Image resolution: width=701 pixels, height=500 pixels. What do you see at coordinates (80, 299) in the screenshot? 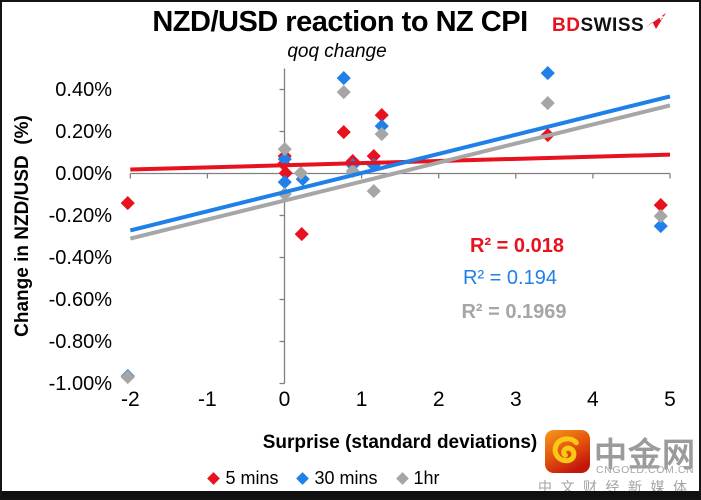
I see `y-tick-label: -0.60%` at bounding box center [80, 299].